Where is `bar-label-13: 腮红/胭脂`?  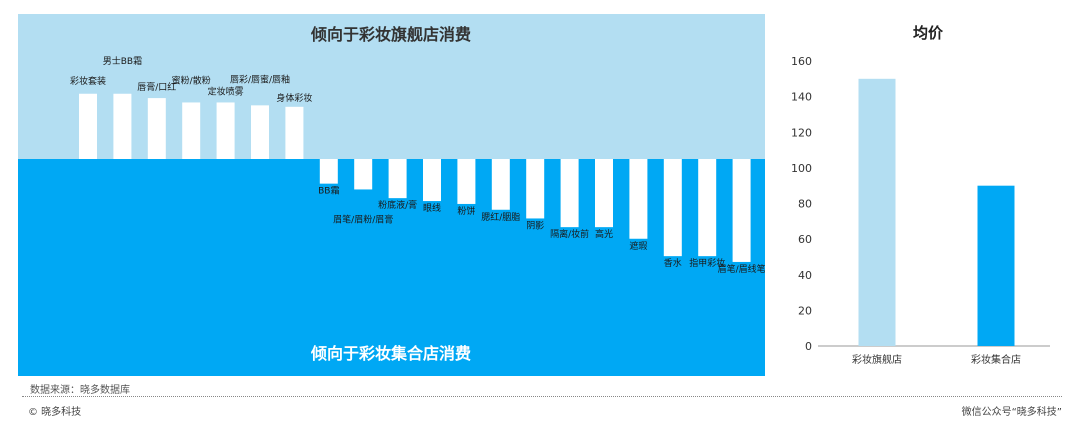 bar-label-13: 腮红/胭脂 is located at coordinates (500, 217).